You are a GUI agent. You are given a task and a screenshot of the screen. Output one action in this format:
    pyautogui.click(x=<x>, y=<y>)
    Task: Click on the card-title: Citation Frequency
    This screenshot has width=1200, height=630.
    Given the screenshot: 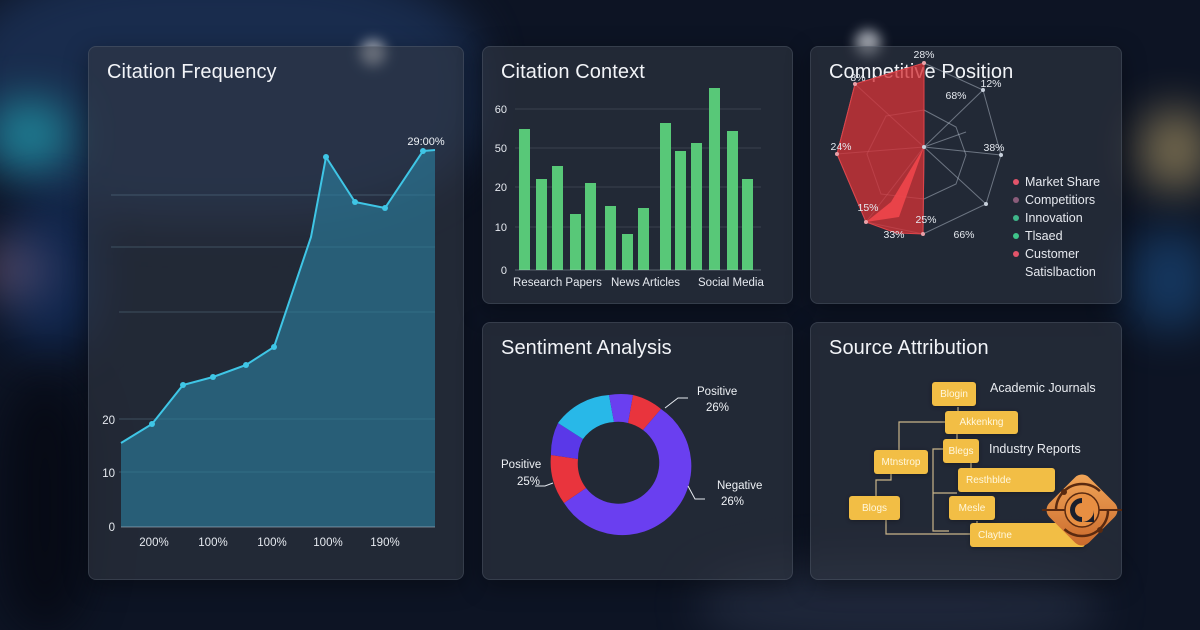 What is the action you would take?
    pyautogui.click(x=192, y=72)
    